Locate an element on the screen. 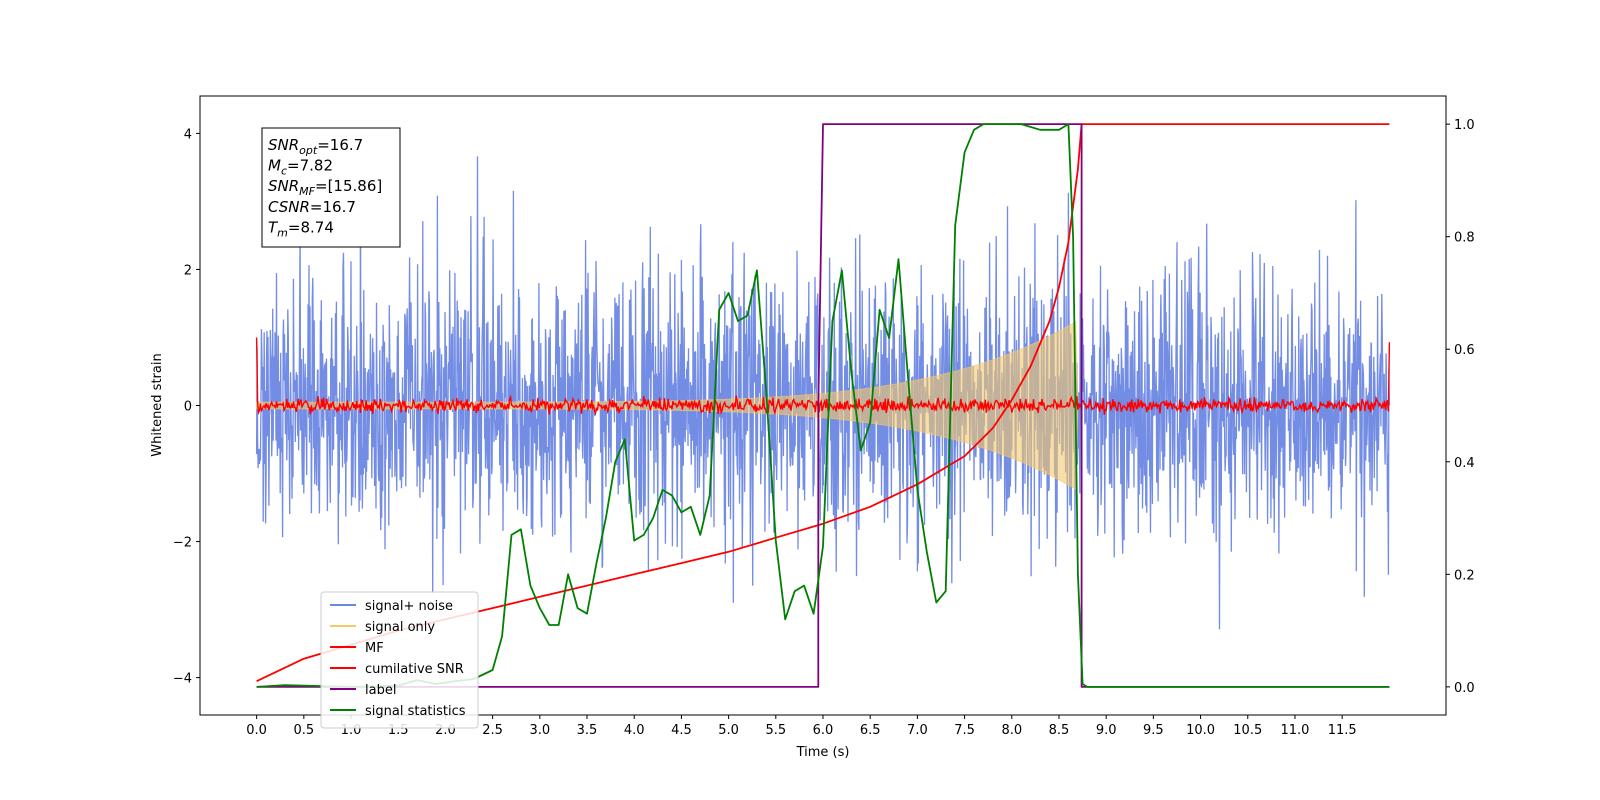  annotation-line: Mc=7.82 is located at coordinates (300, 167).